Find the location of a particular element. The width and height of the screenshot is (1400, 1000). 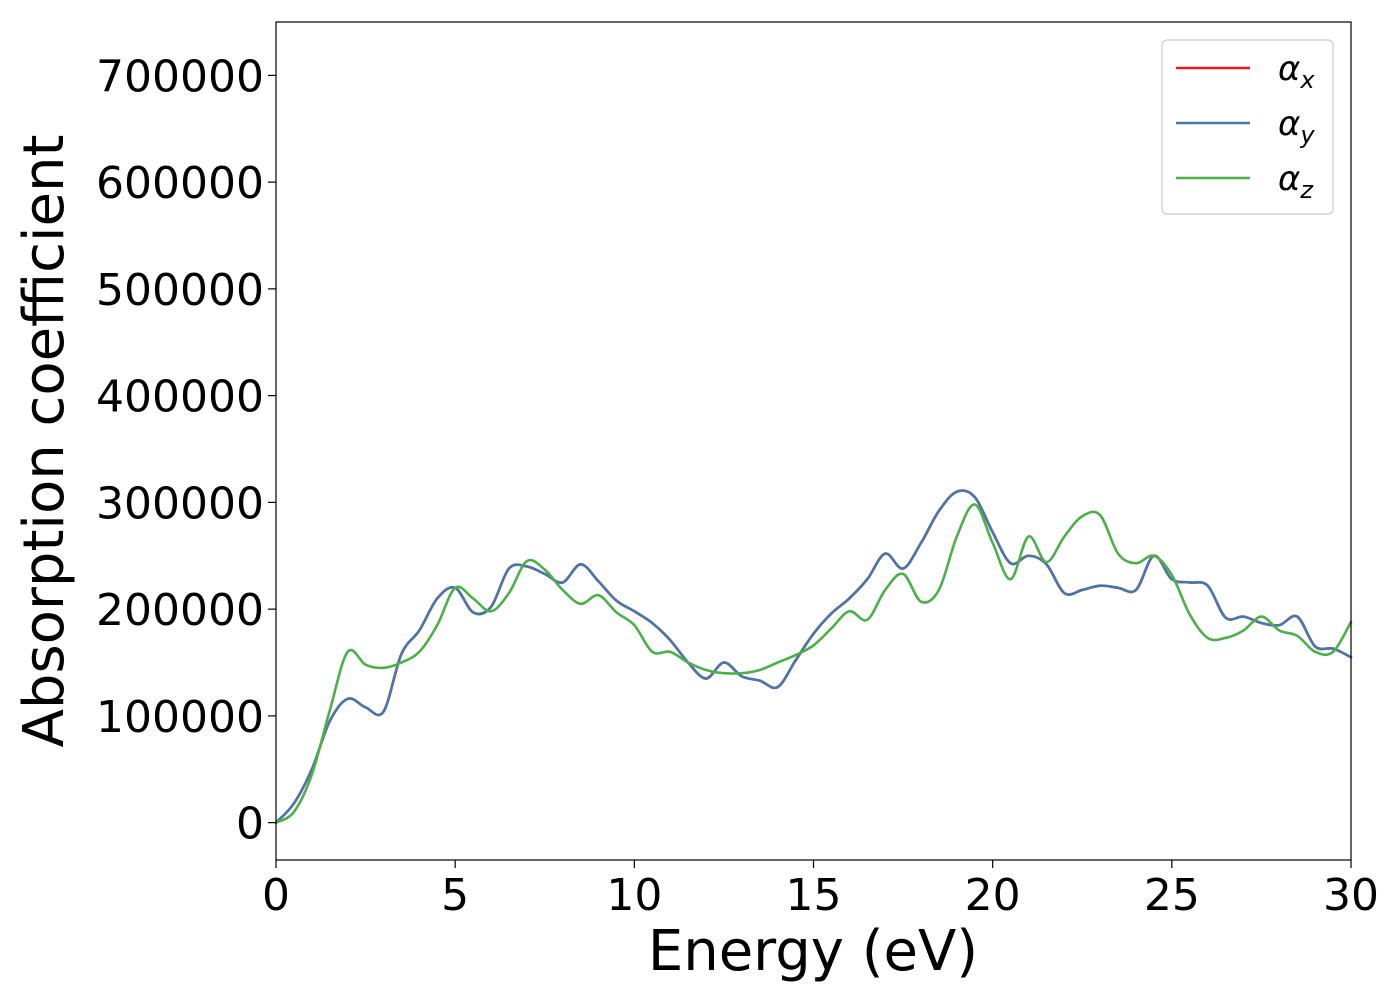

y-tick-label: 500000 is located at coordinates (180, 290).